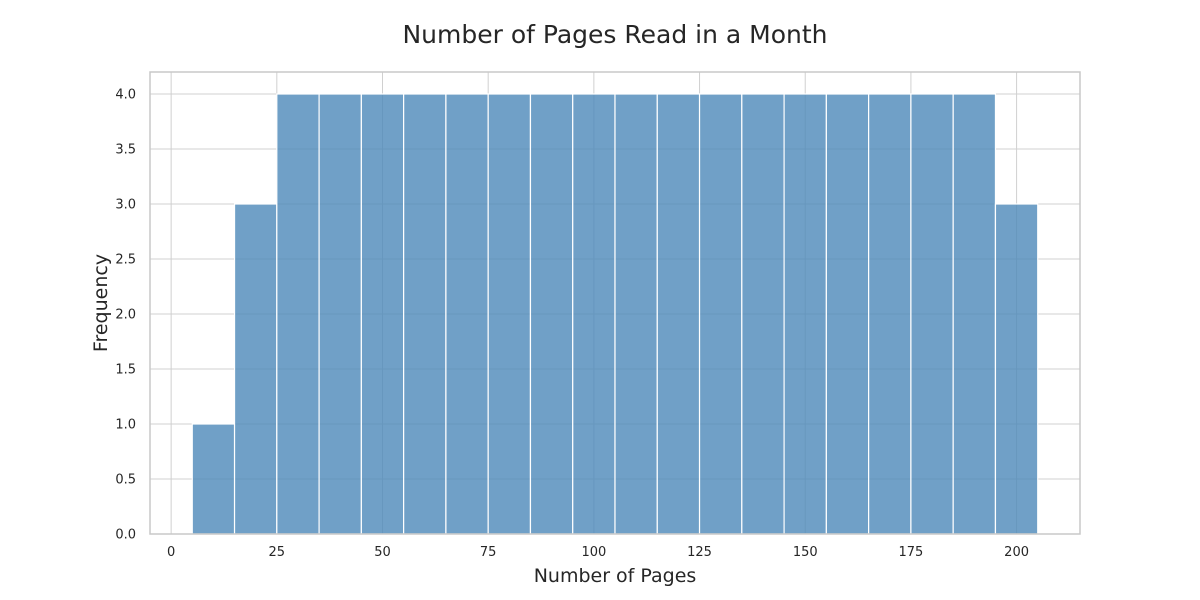 This screenshot has width=1200, height=600. Describe the element at coordinates (614, 34) in the screenshot. I see `chart-title: Number of Pages Read in a Month` at that location.